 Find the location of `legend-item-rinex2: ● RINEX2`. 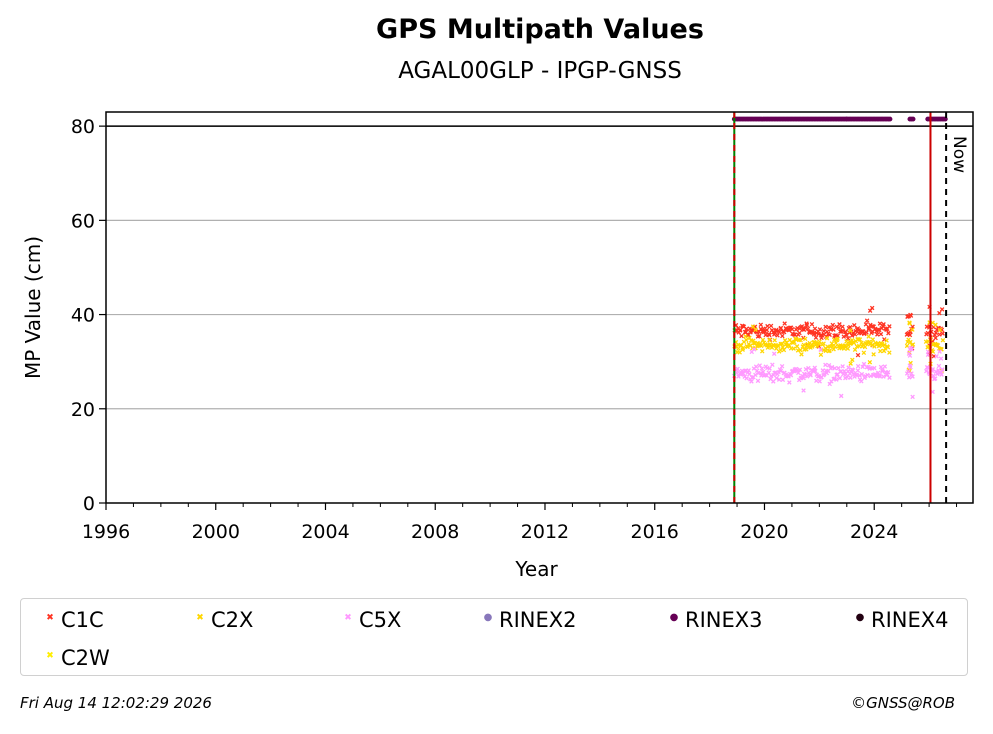

legend-item-rinex2: ● RINEX2 is located at coordinates (527, 619).